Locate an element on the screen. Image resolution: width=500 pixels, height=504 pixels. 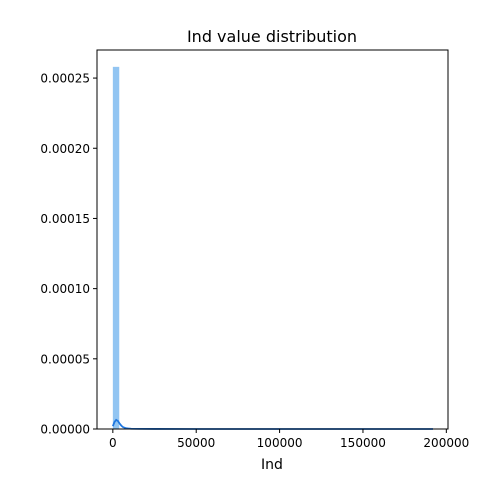
y-tick-label: 0.00020 is located at coordinates (65, 149).